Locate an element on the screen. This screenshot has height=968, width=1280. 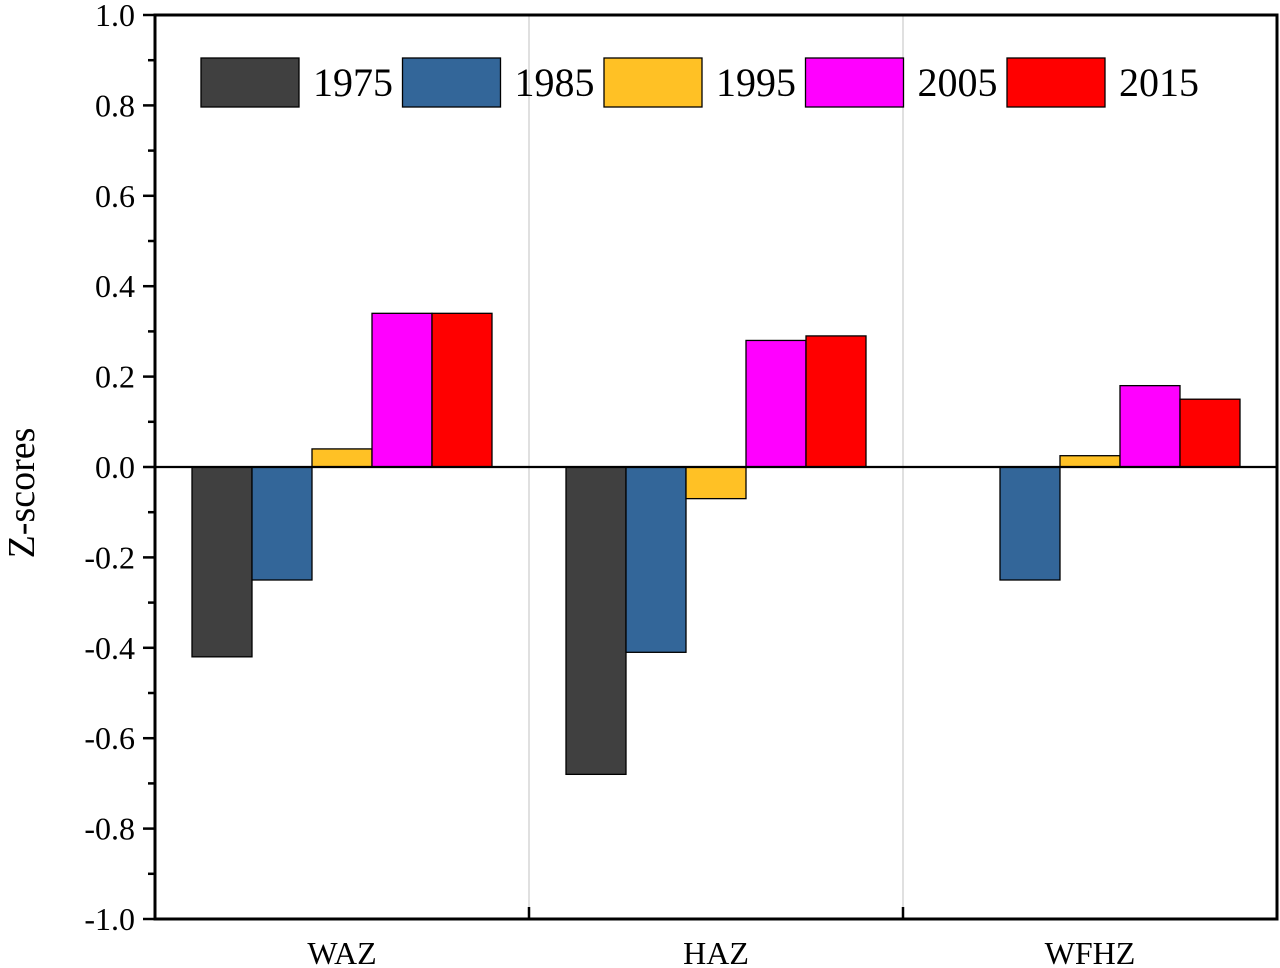
y-tick-label: 0.8 is located at coordinates (115, 105).